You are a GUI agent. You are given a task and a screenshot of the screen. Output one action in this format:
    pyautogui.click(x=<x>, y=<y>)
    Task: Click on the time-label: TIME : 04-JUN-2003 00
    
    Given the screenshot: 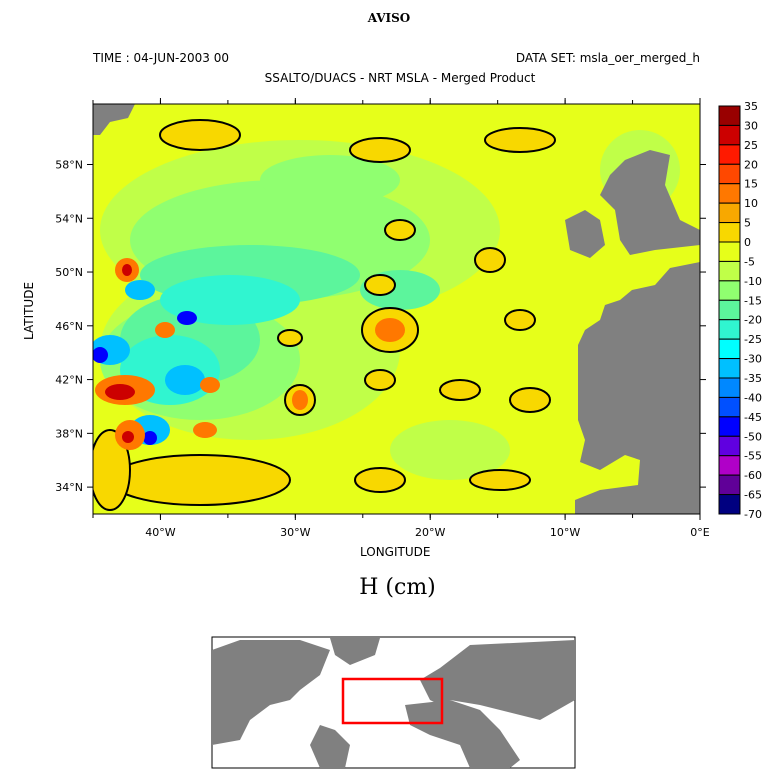 What is the action you would take?
    pyautogui.click(x=161, y=58)
    